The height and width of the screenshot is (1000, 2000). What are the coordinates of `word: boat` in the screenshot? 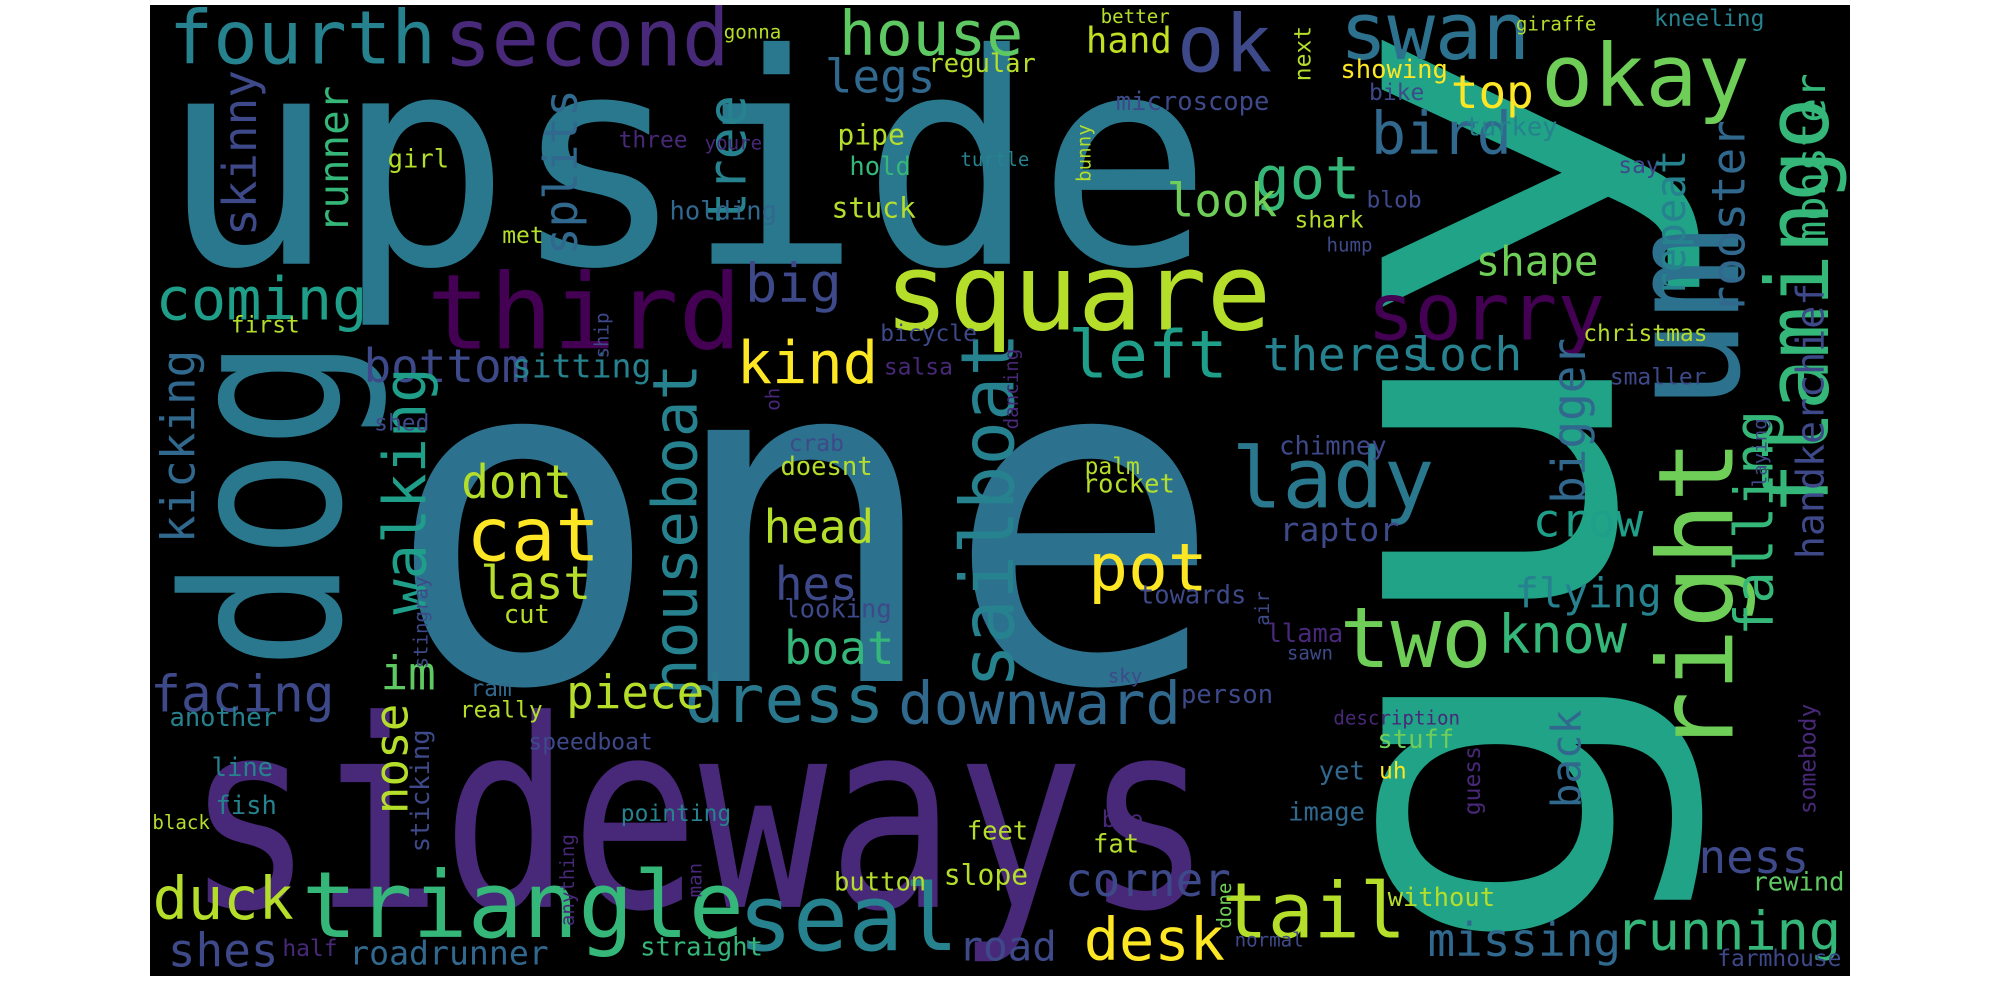 It's located at (839, 648).